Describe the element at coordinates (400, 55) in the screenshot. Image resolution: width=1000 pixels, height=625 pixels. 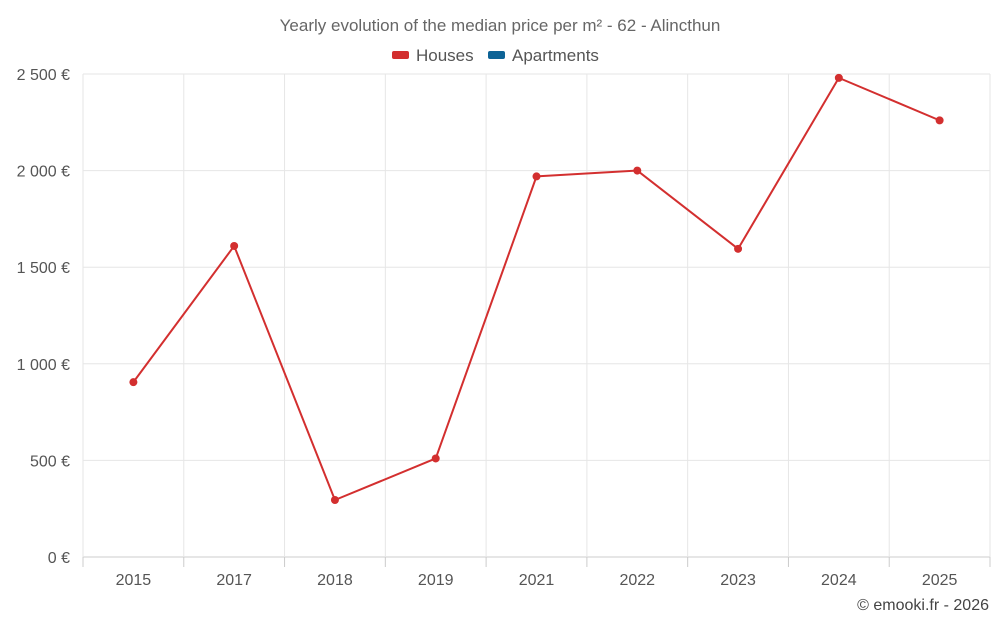
I see `legend-swatch-houses` at that location.